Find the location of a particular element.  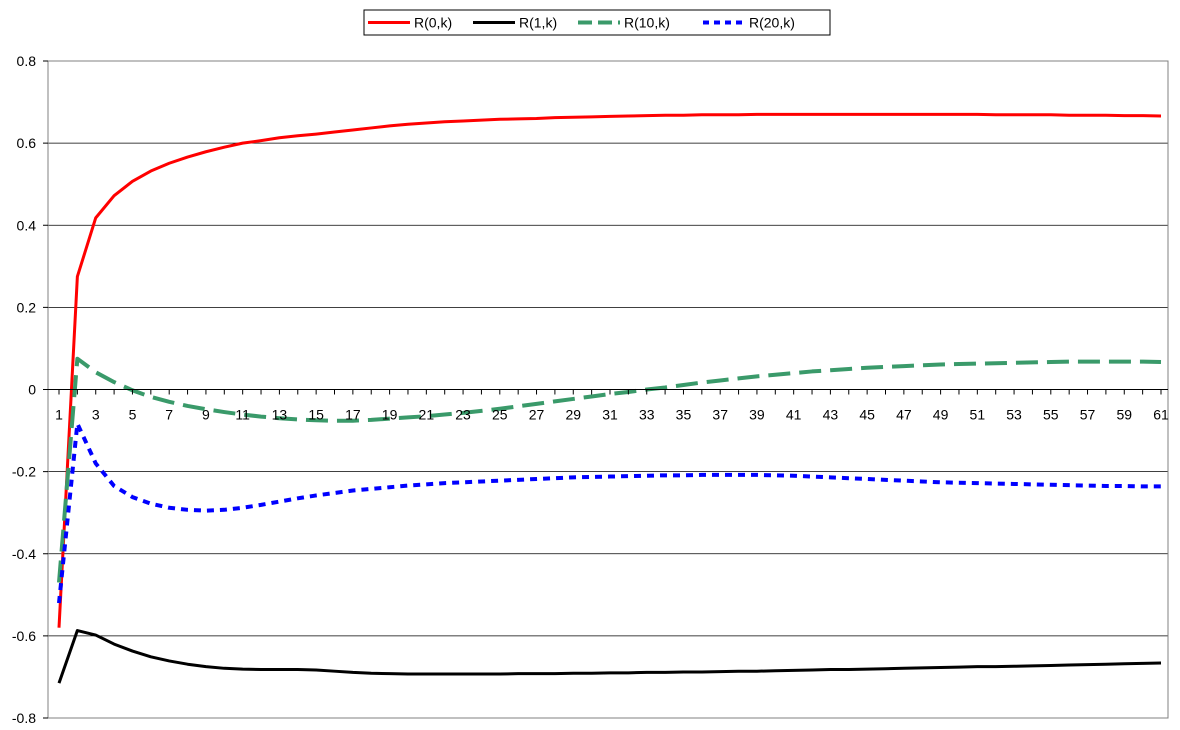

legend-label: R(10,k) is located at coordinates (647, 23).